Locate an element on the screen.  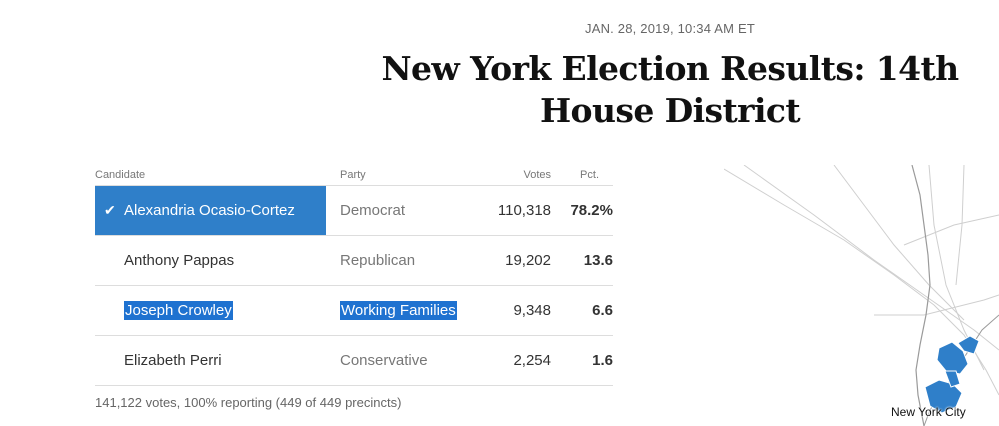
party-cell: Working Families is located at coordinates (398, 310).